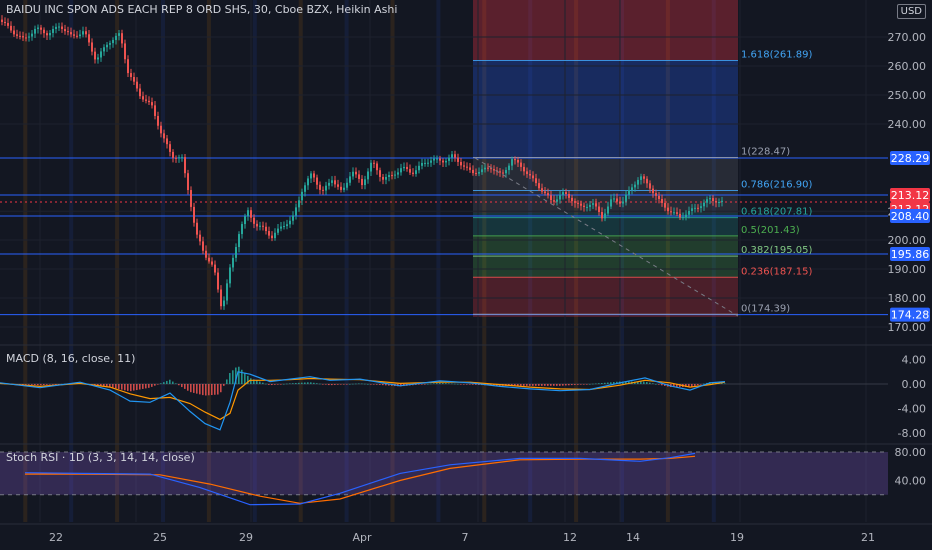 The image size is (932, 550). What do you see at coordinates (910, 314) in the screenshot?
I see `price-badge` at bounding box center [910, 314].